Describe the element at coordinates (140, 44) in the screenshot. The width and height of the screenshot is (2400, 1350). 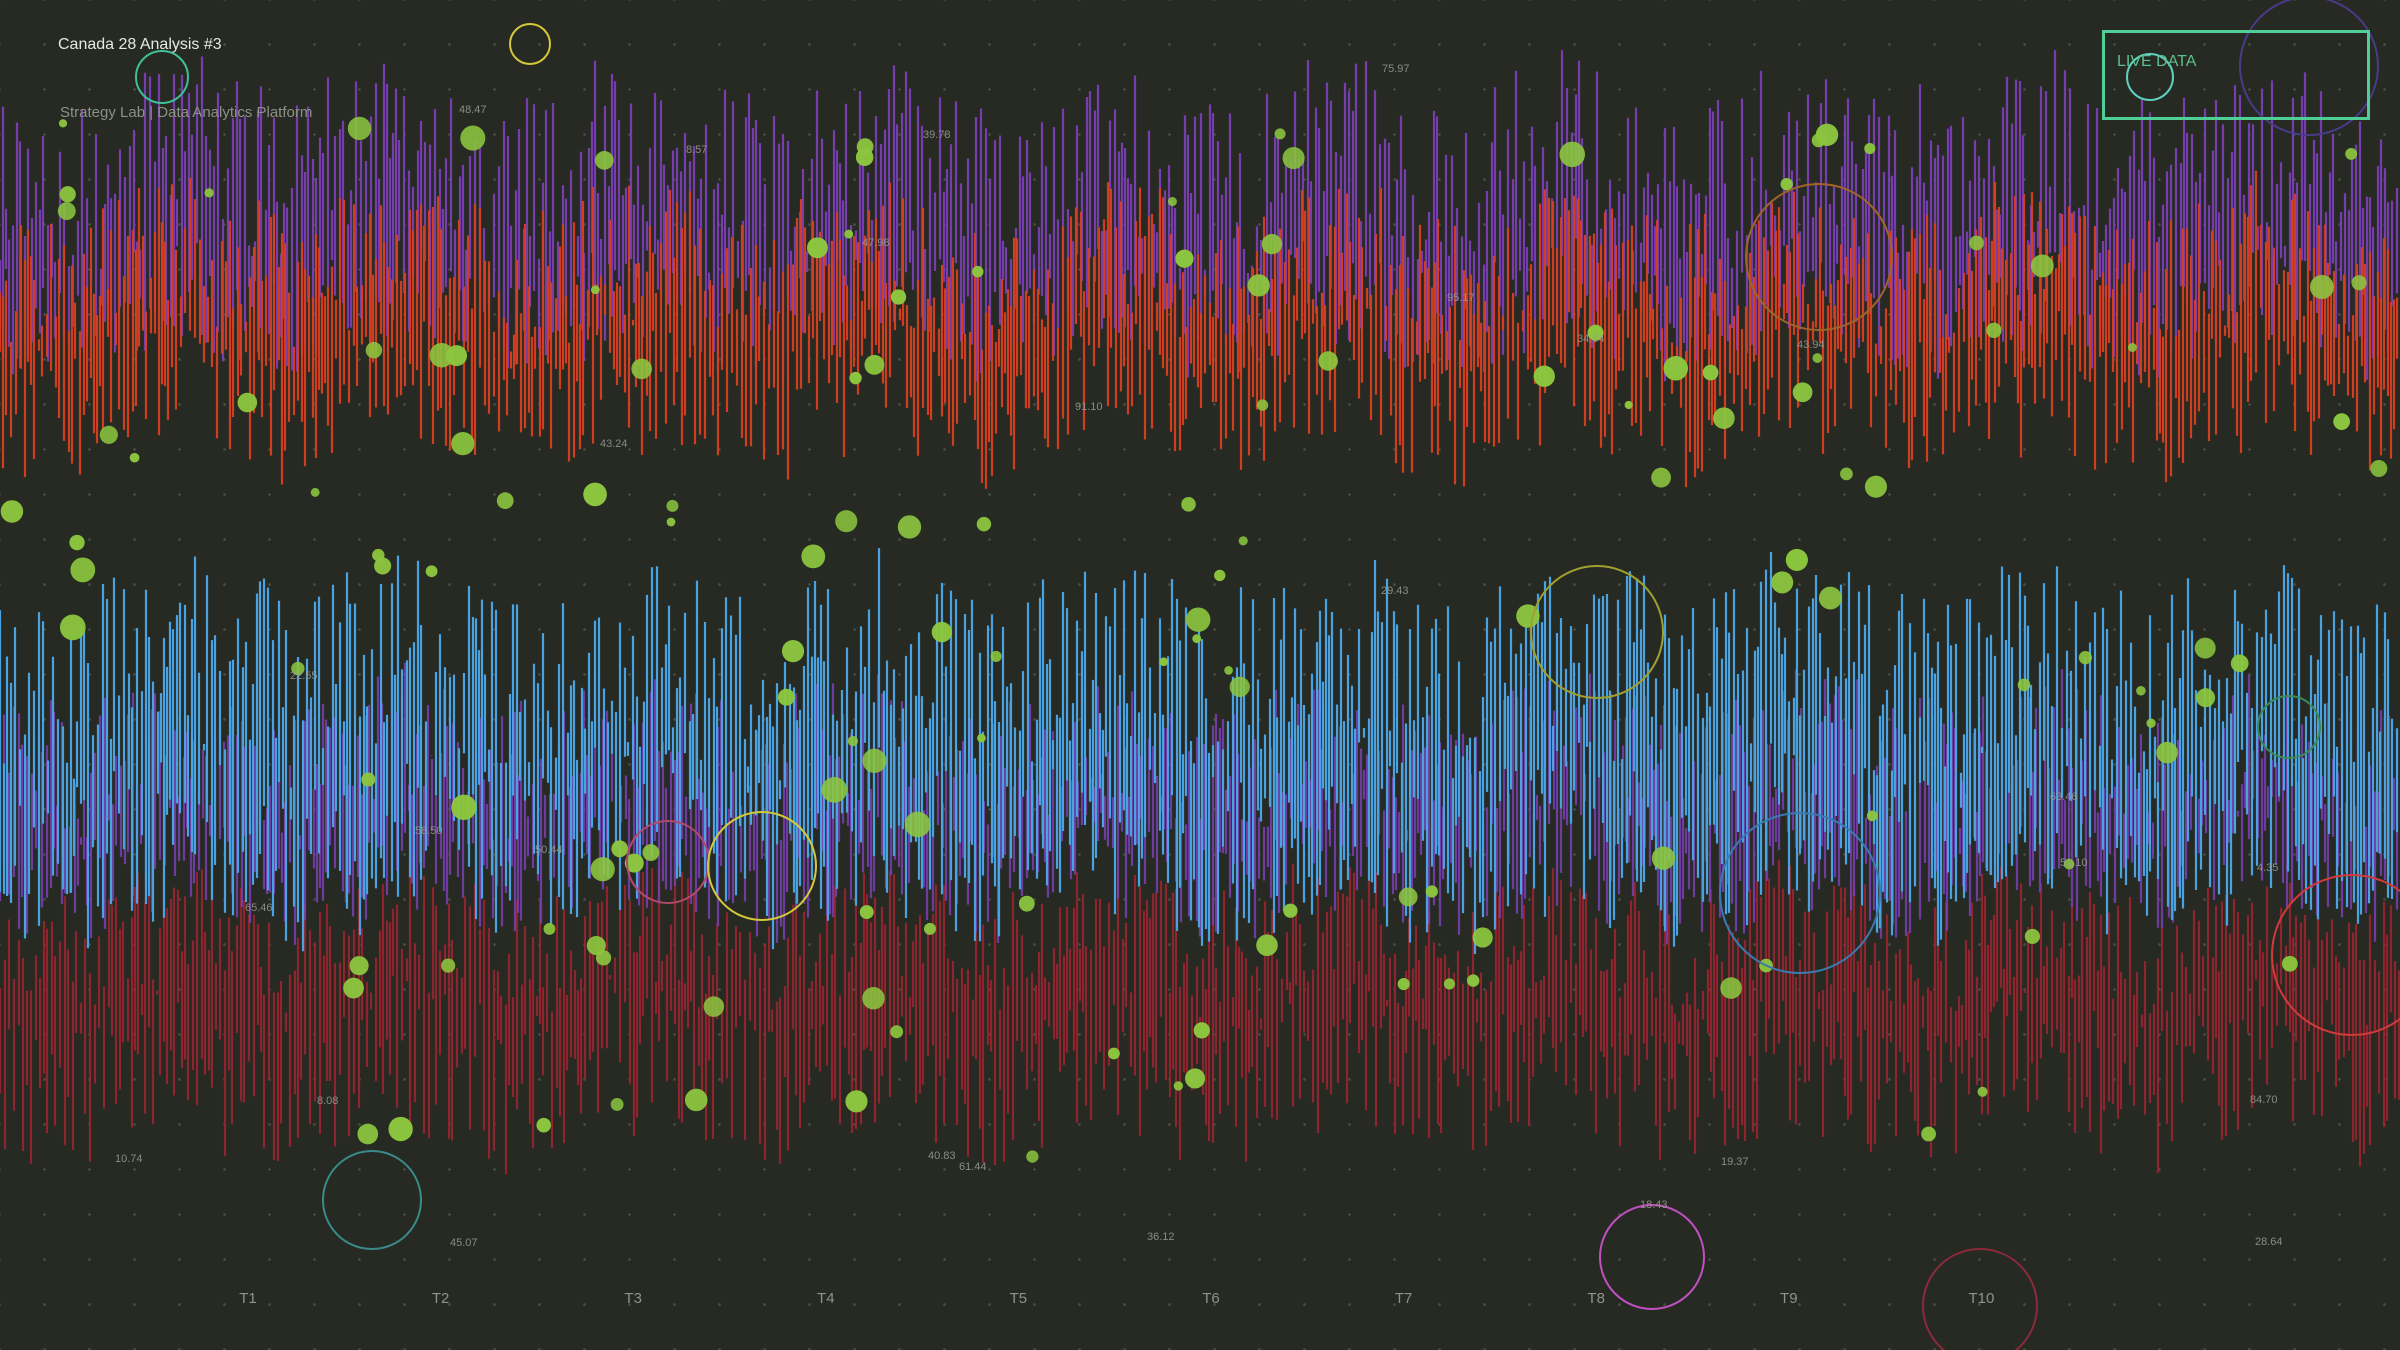
I see `page-title: Canada 28 Analysis #3` at that location.